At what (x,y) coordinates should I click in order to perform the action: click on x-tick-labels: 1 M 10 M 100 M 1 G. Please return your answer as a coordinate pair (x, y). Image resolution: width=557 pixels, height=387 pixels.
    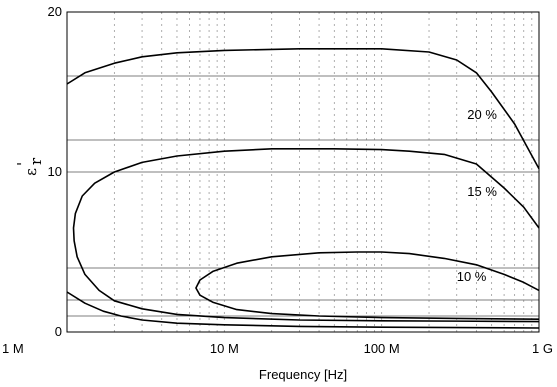
    Looking at the image, I should click on (277, 348).